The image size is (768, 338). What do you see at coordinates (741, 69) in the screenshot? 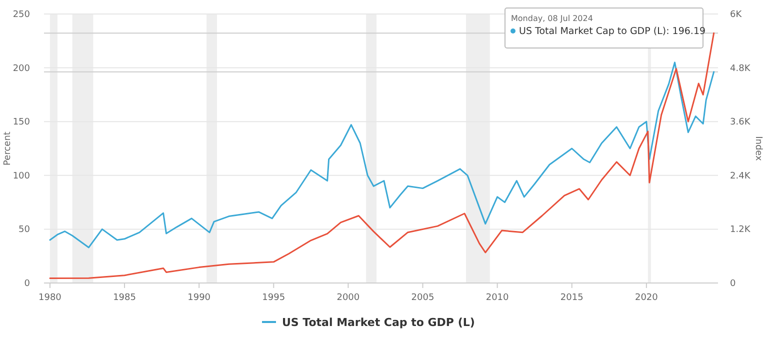
I see `y2-tick-label: 4.8K` at bounding box center [741, 69].